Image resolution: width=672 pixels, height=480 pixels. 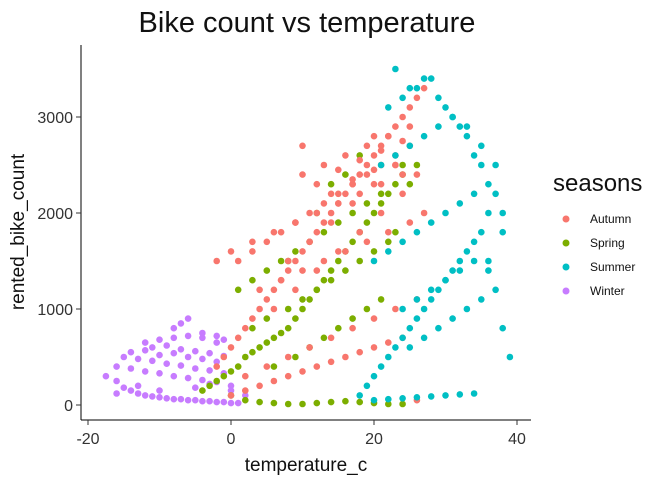 I want to click on legend-title: seasons, so click(x=597, y=183).